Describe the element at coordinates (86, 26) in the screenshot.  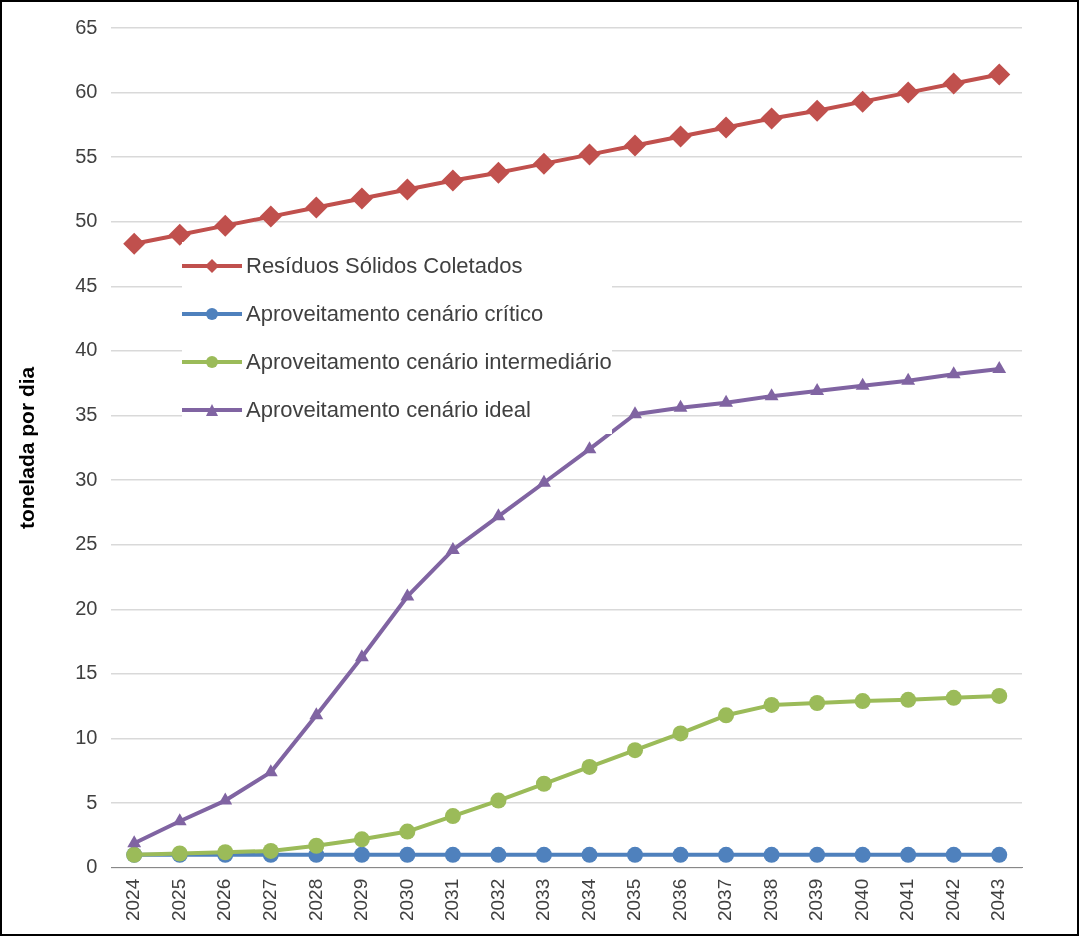
I see `y-tick-label: 65` at that location.